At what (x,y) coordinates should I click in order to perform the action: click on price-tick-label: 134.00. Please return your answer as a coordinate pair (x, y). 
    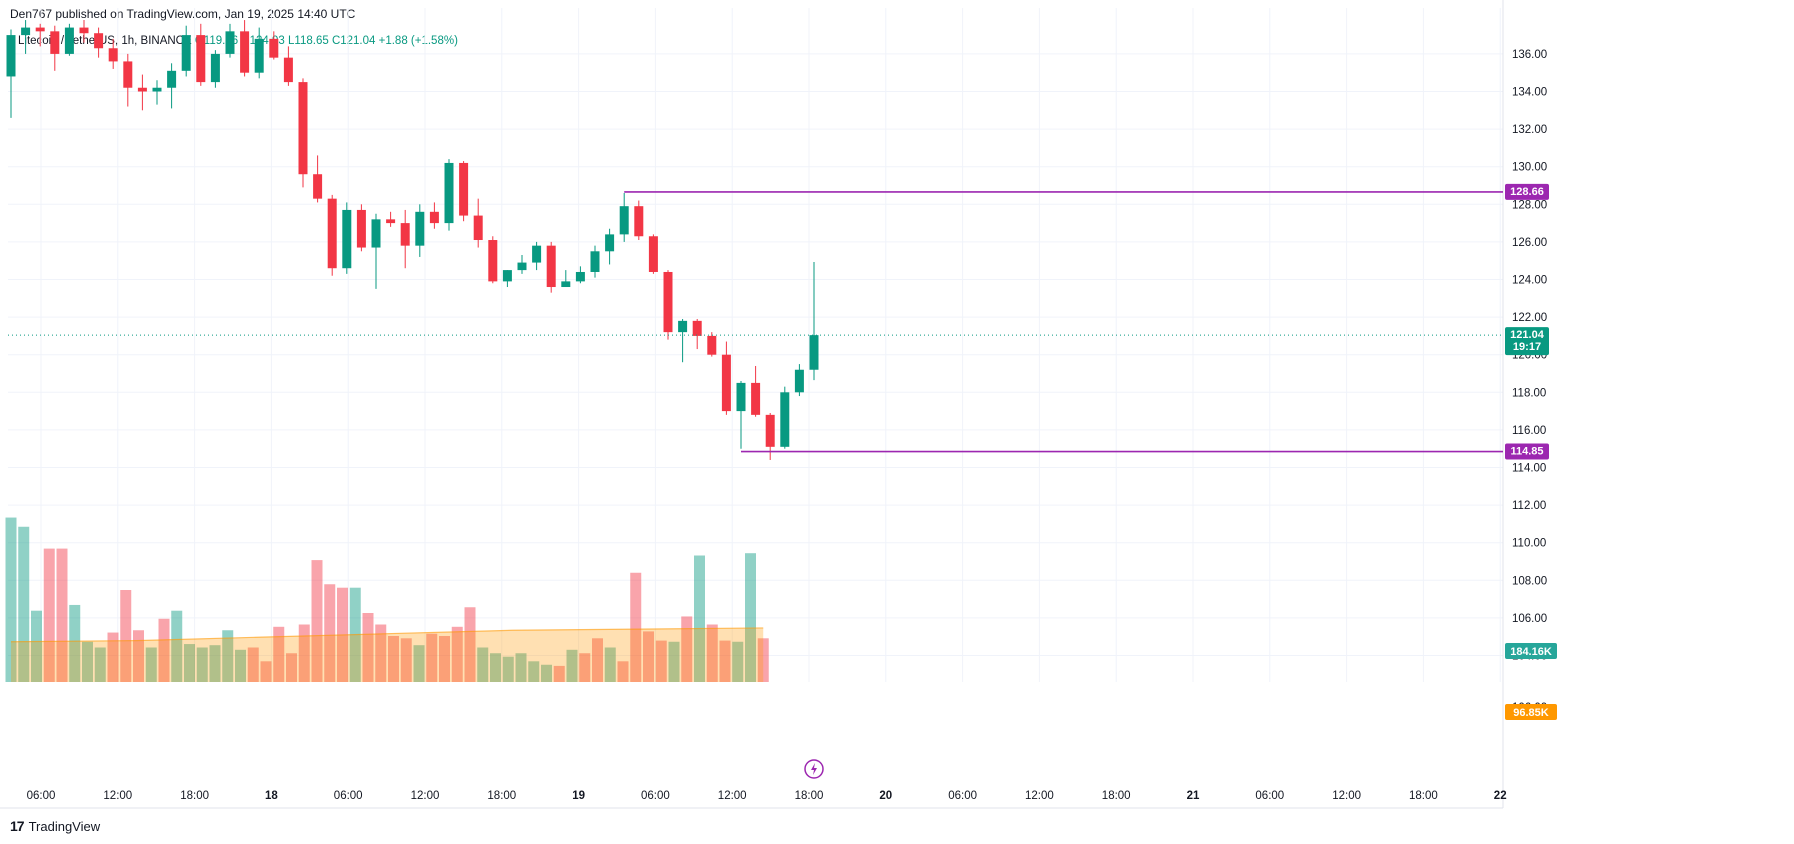
    Looking at the image, I should click on (1529, 93).